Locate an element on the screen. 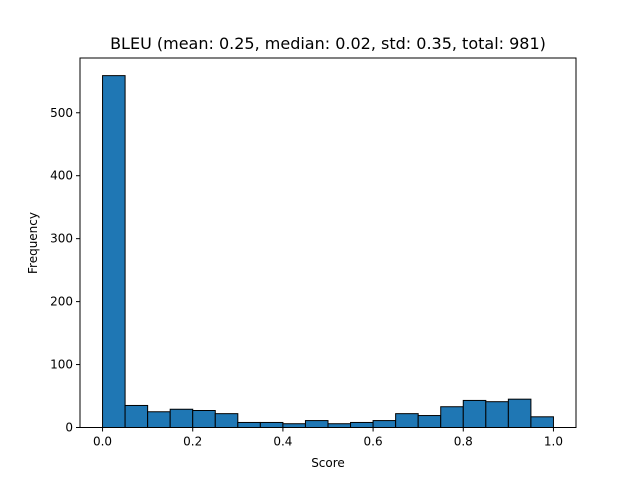 The image size is (640, 480). x-axis-label: Score is located at coordinates (328, 463).